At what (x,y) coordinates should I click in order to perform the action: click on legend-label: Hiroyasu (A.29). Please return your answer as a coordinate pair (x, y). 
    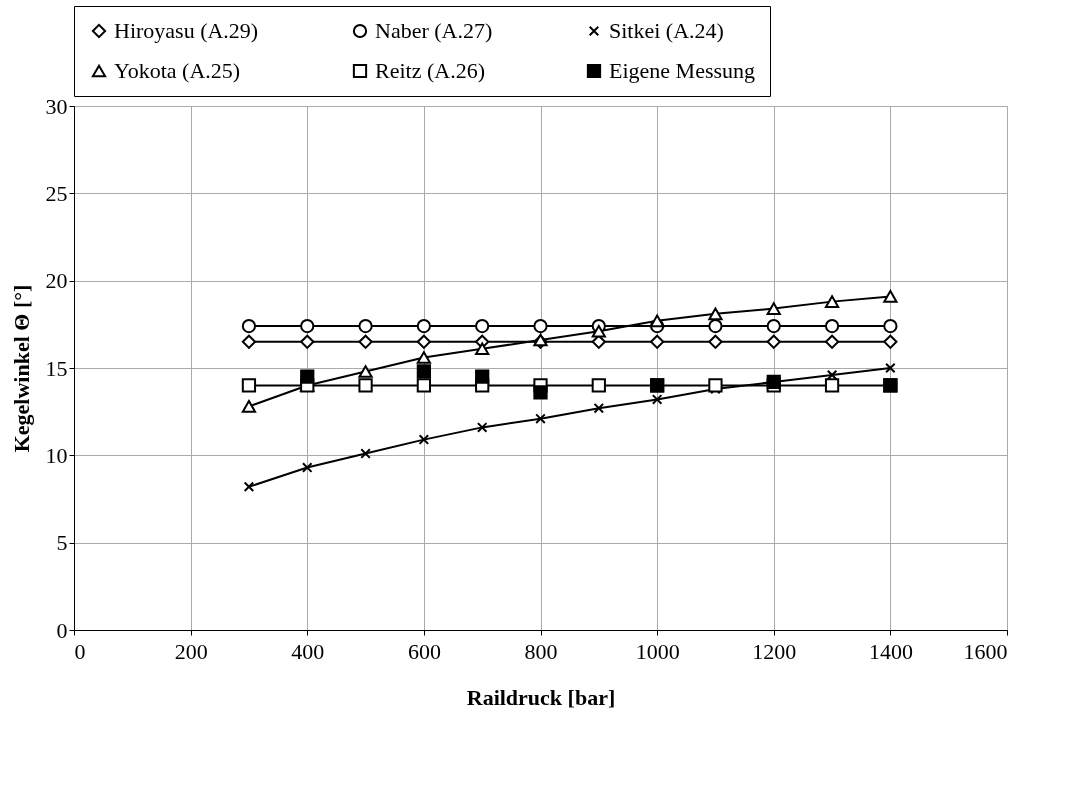
    Looking at the image, I should click on (186, 30).